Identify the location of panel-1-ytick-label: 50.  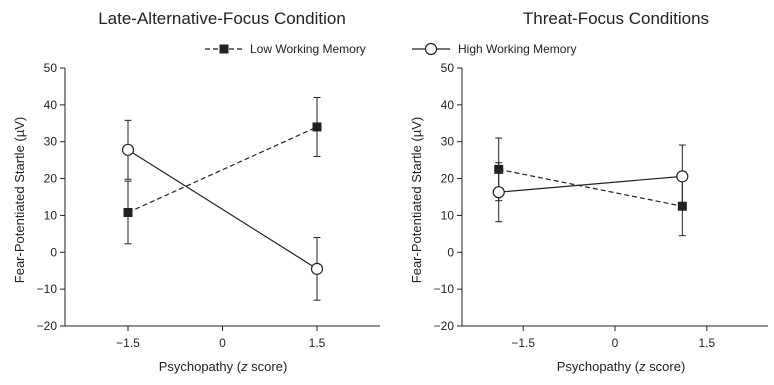
(51, 68).